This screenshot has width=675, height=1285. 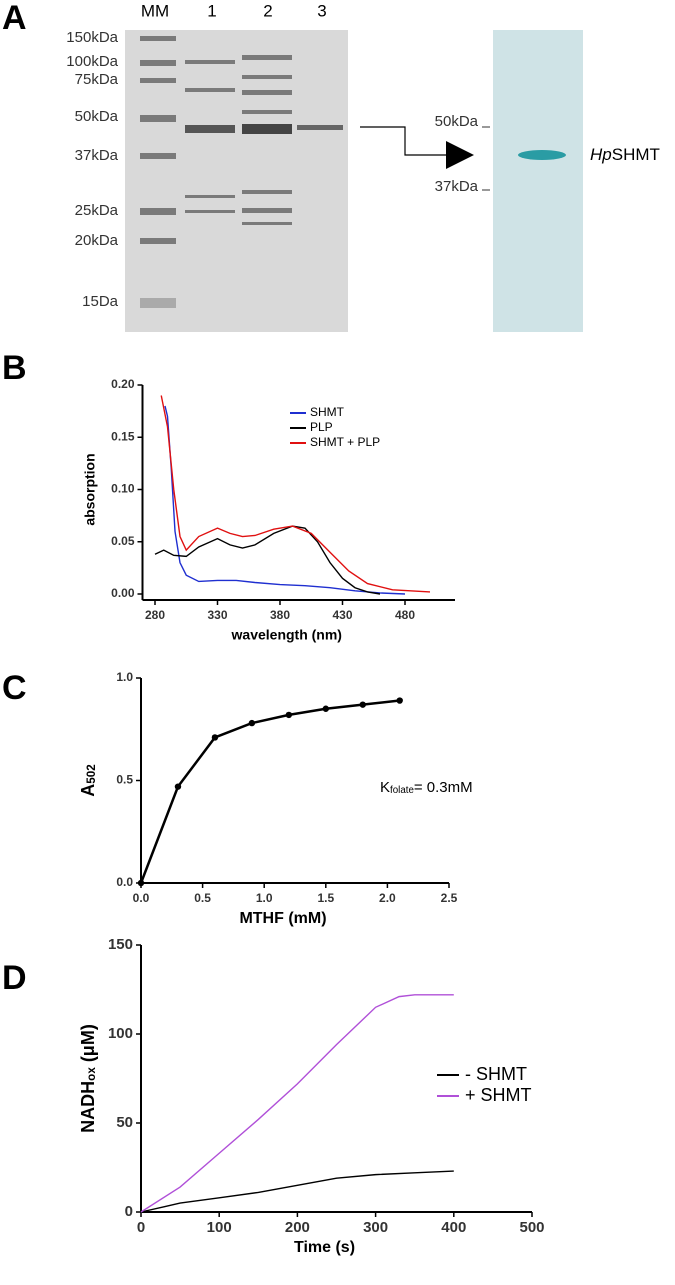 What do you see at coordinates (88, 790) in the screenshot?
I see `text-part: A` at bounding box center [88, 790].